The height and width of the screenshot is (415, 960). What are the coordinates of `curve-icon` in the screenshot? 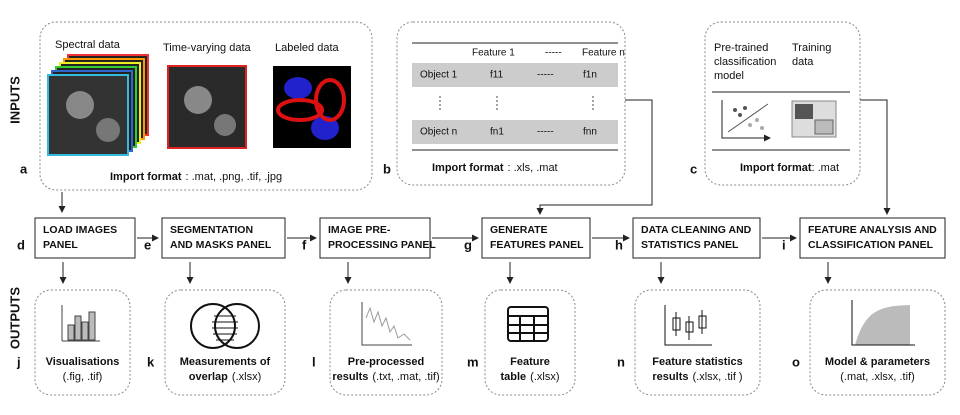 It's located at (883, 323).